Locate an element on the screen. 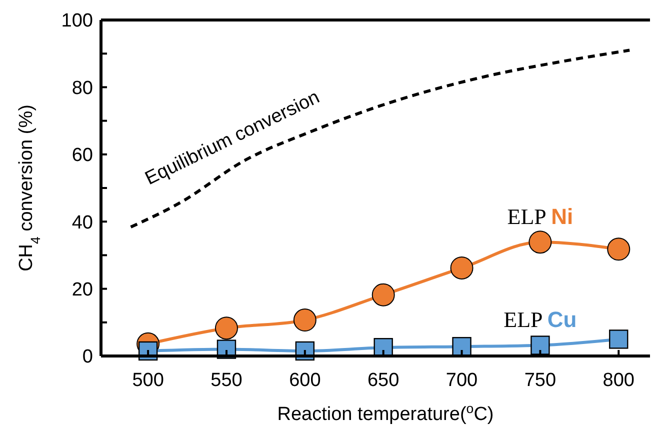 The width and height of the screenshot is (654, 429). x-tick-label: 600 is located at coordinates (305, 380).